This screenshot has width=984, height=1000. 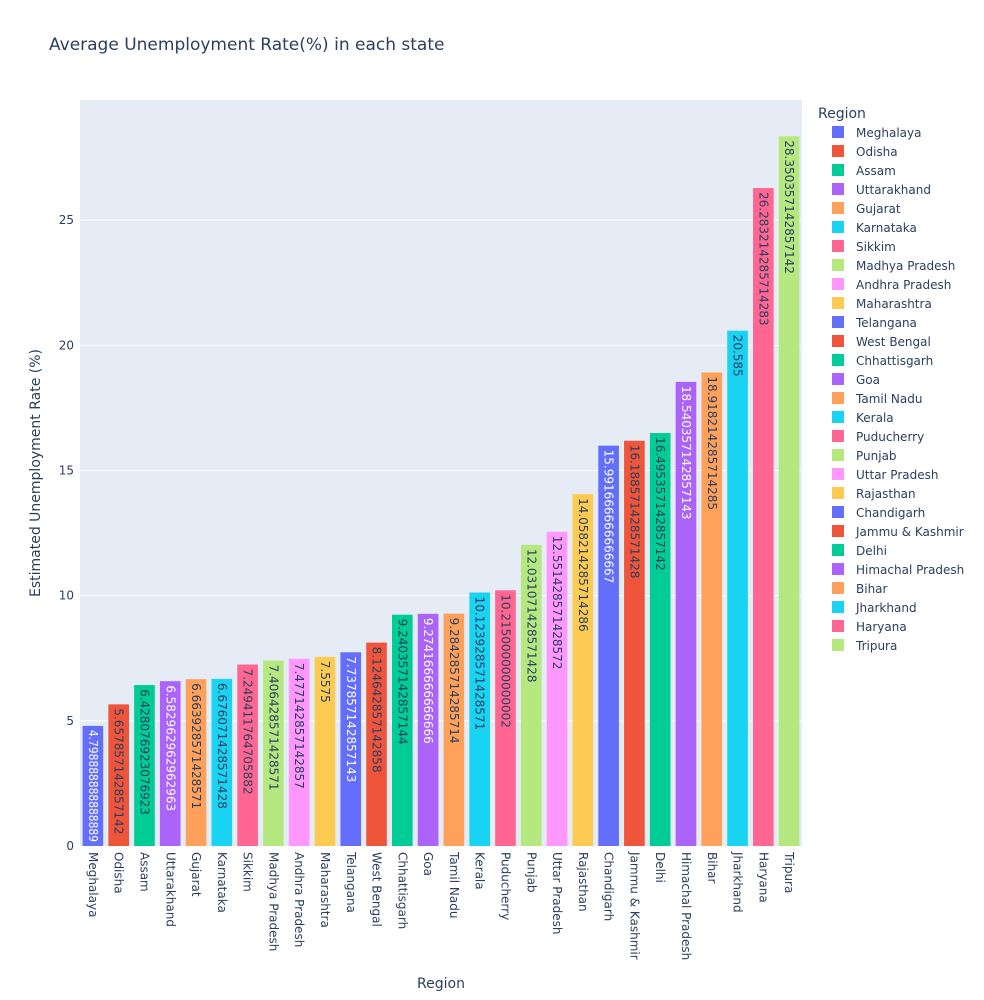 What do you see at coordinates (876, 456) in the screenshot?
I see `legend-item-punjab: Punjab` at bounding box center [876, 456].